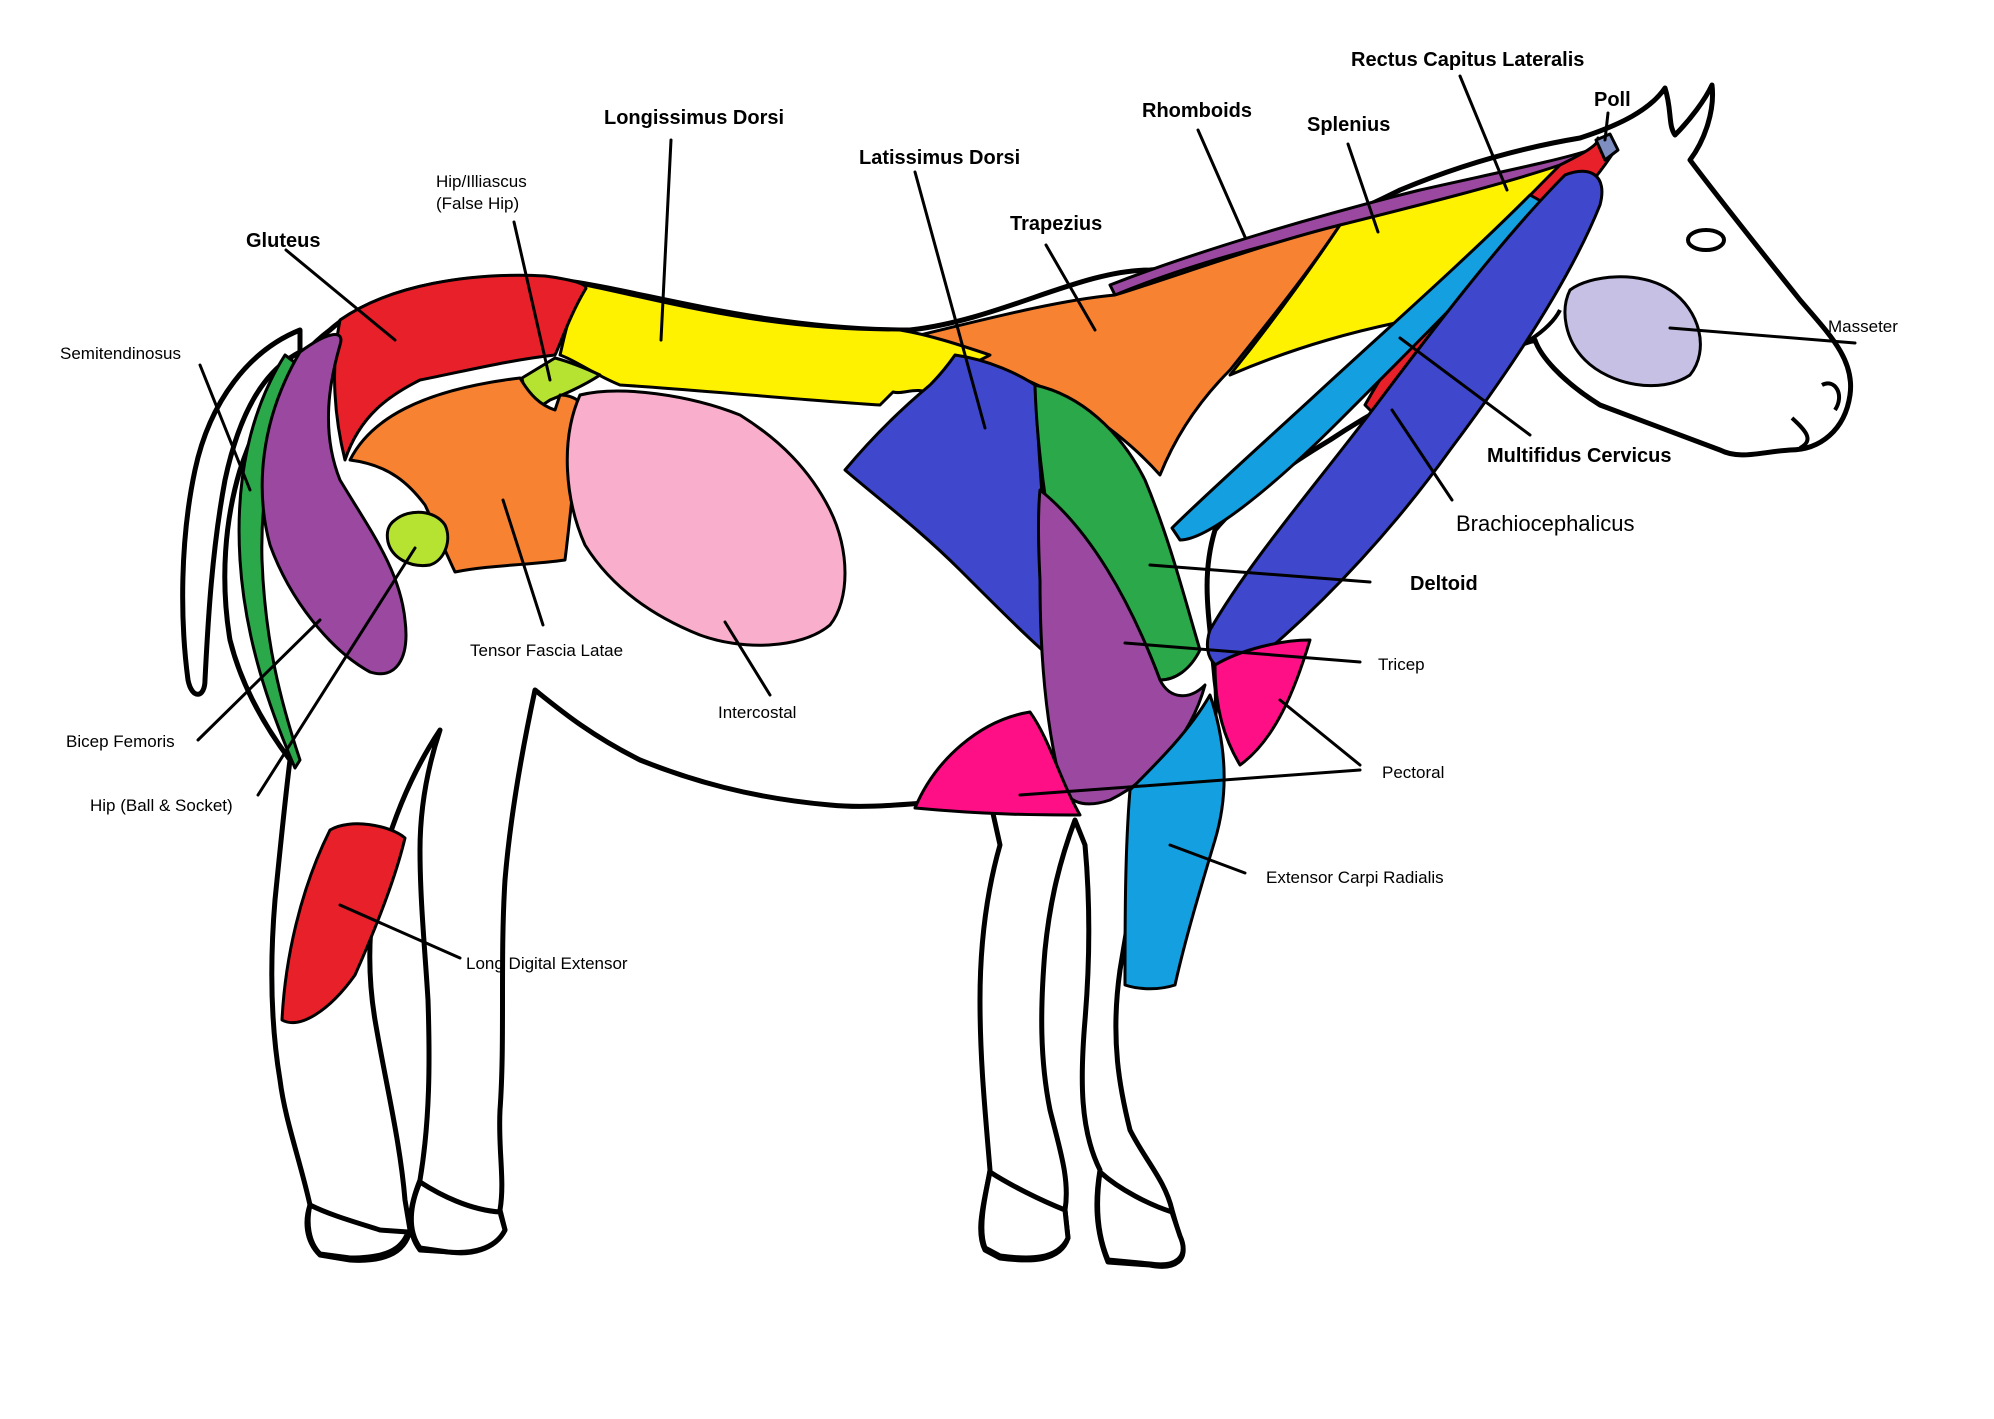  What do you see at coordinates (1444, 584) in the screenshot?
I see `label-deltoid: Deltoid` at bounding box center [1444, 584].